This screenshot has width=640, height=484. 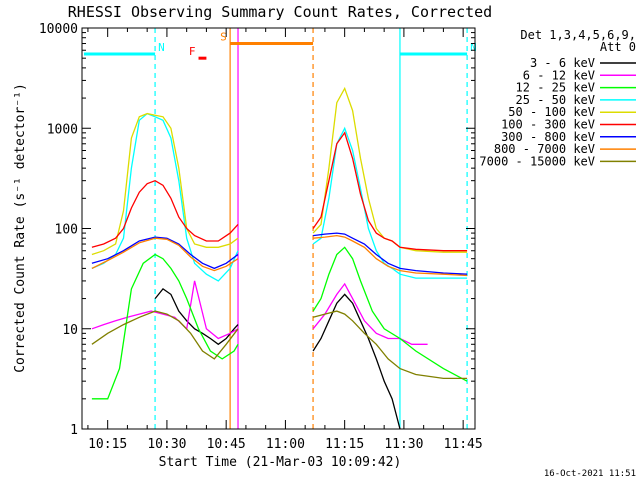 I want to click on annotation-label: S, so click(x=223, y=37).